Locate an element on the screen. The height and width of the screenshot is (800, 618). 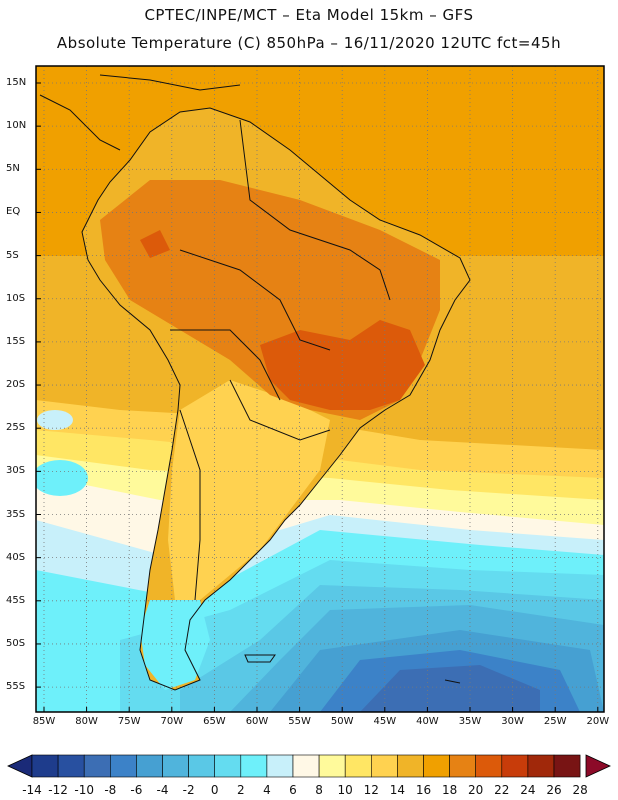
colorbar-label: 6 is located at coordinates (293, 790).